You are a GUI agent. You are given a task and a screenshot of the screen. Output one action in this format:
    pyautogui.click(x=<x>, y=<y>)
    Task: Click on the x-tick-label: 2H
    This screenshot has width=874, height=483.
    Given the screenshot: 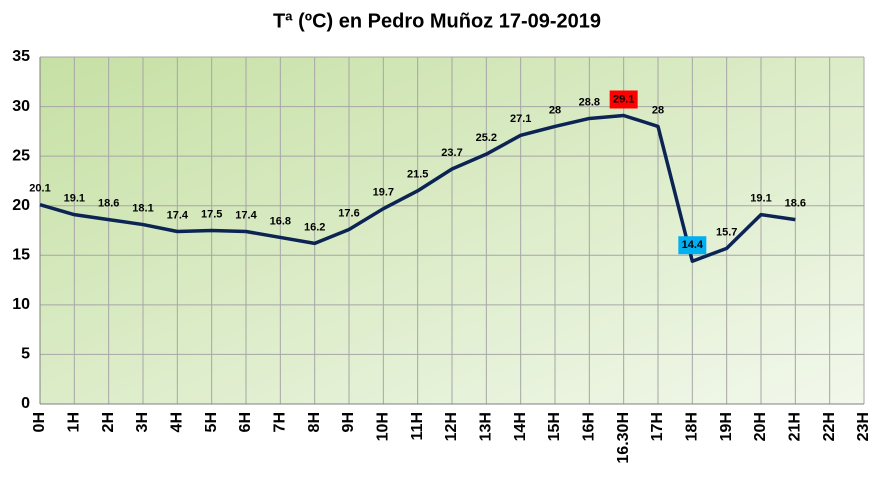 What is the action you would take?
    pyautogui.click(x=108, y=422)
    